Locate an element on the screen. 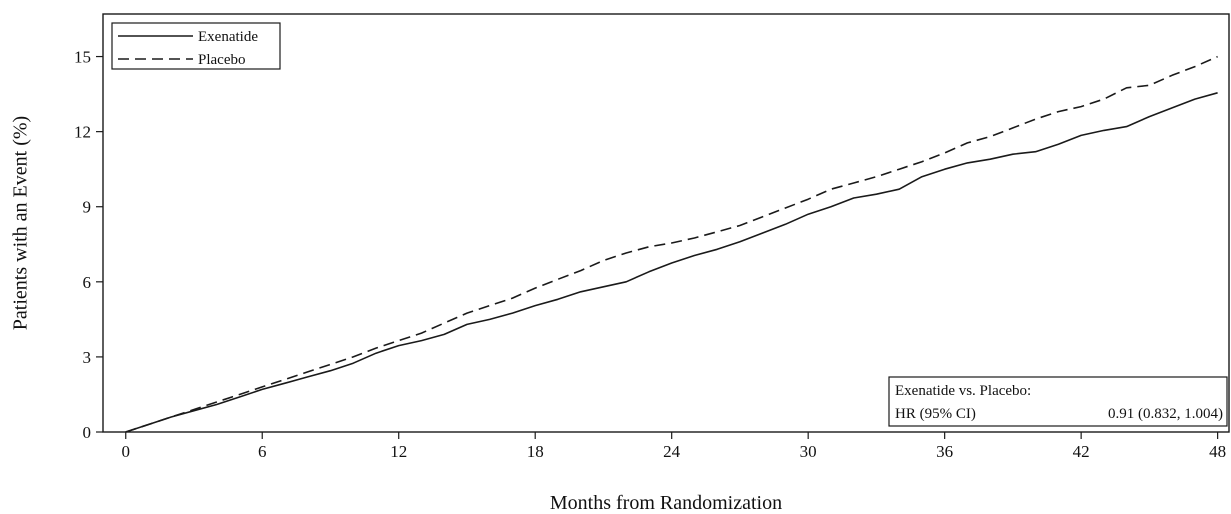 This screenshot has width=1231, height=514. x-tick-label: 0 is located at coordinates (125, 451).